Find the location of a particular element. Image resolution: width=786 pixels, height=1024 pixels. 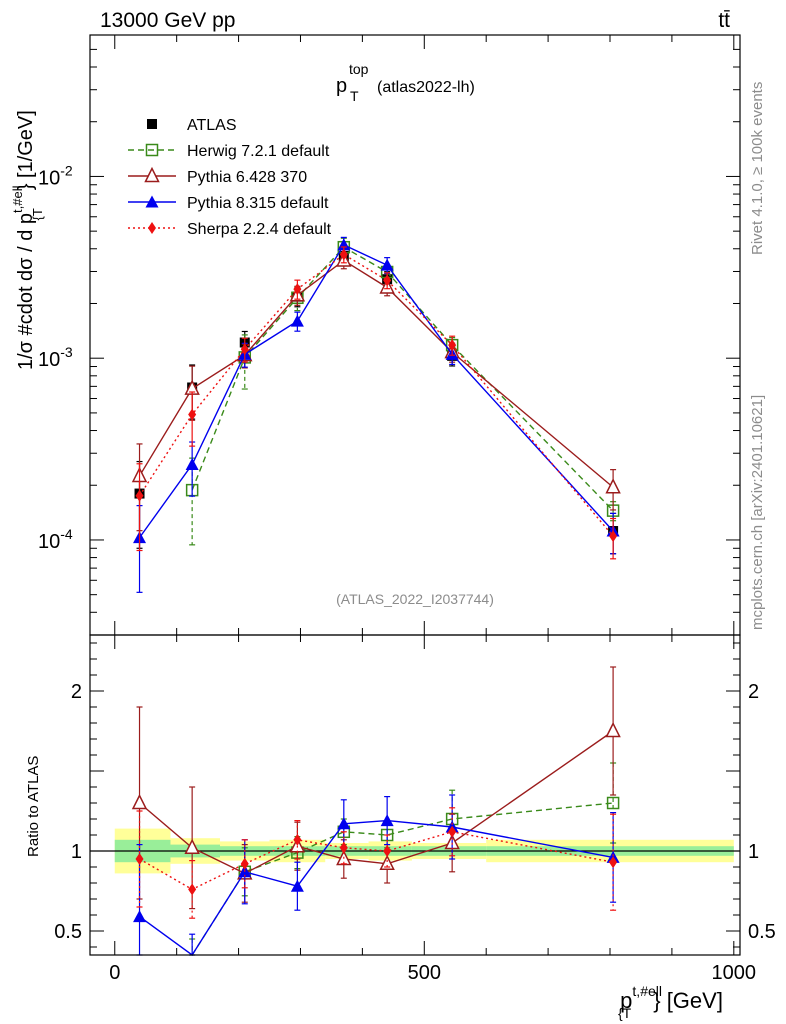

xlabel-sup: t,#ell is located at coordinates (647, 991).